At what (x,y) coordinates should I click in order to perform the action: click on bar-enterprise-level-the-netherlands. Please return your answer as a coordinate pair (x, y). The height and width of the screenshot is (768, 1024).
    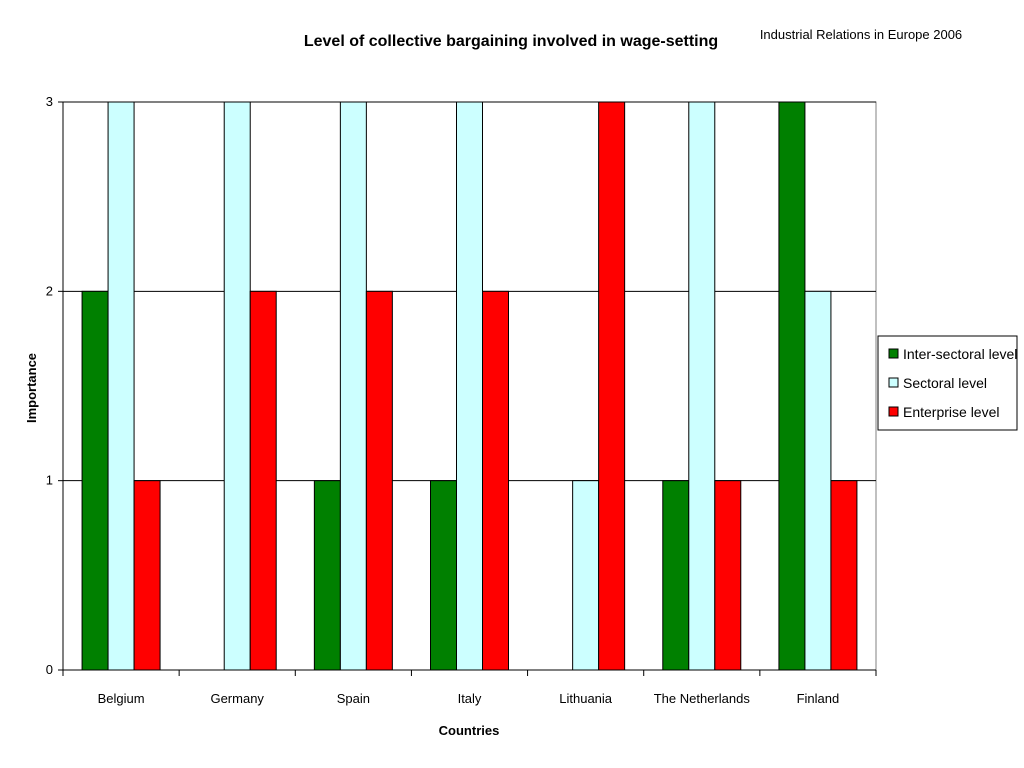
    Looking at the image, I should click on (728, 575).